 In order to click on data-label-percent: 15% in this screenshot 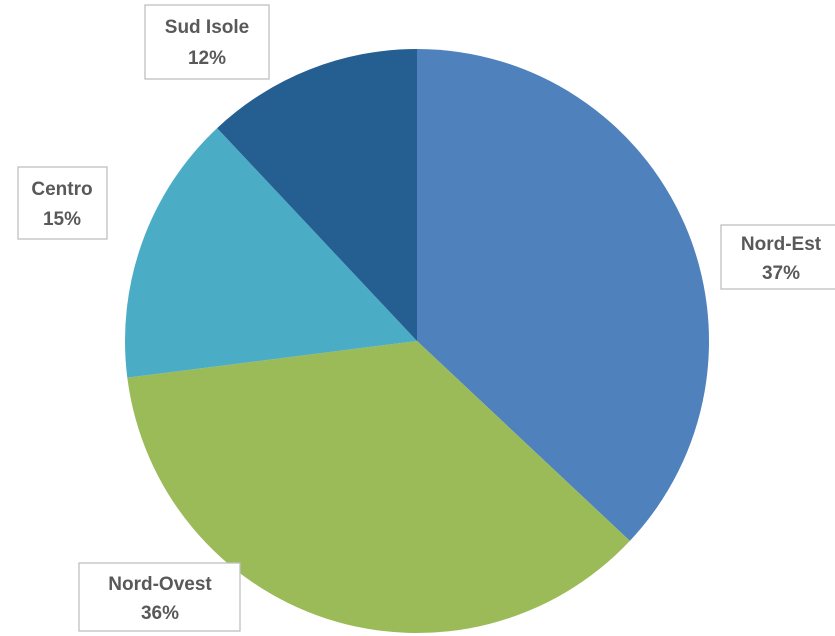, I will do `click(62, 219)`.